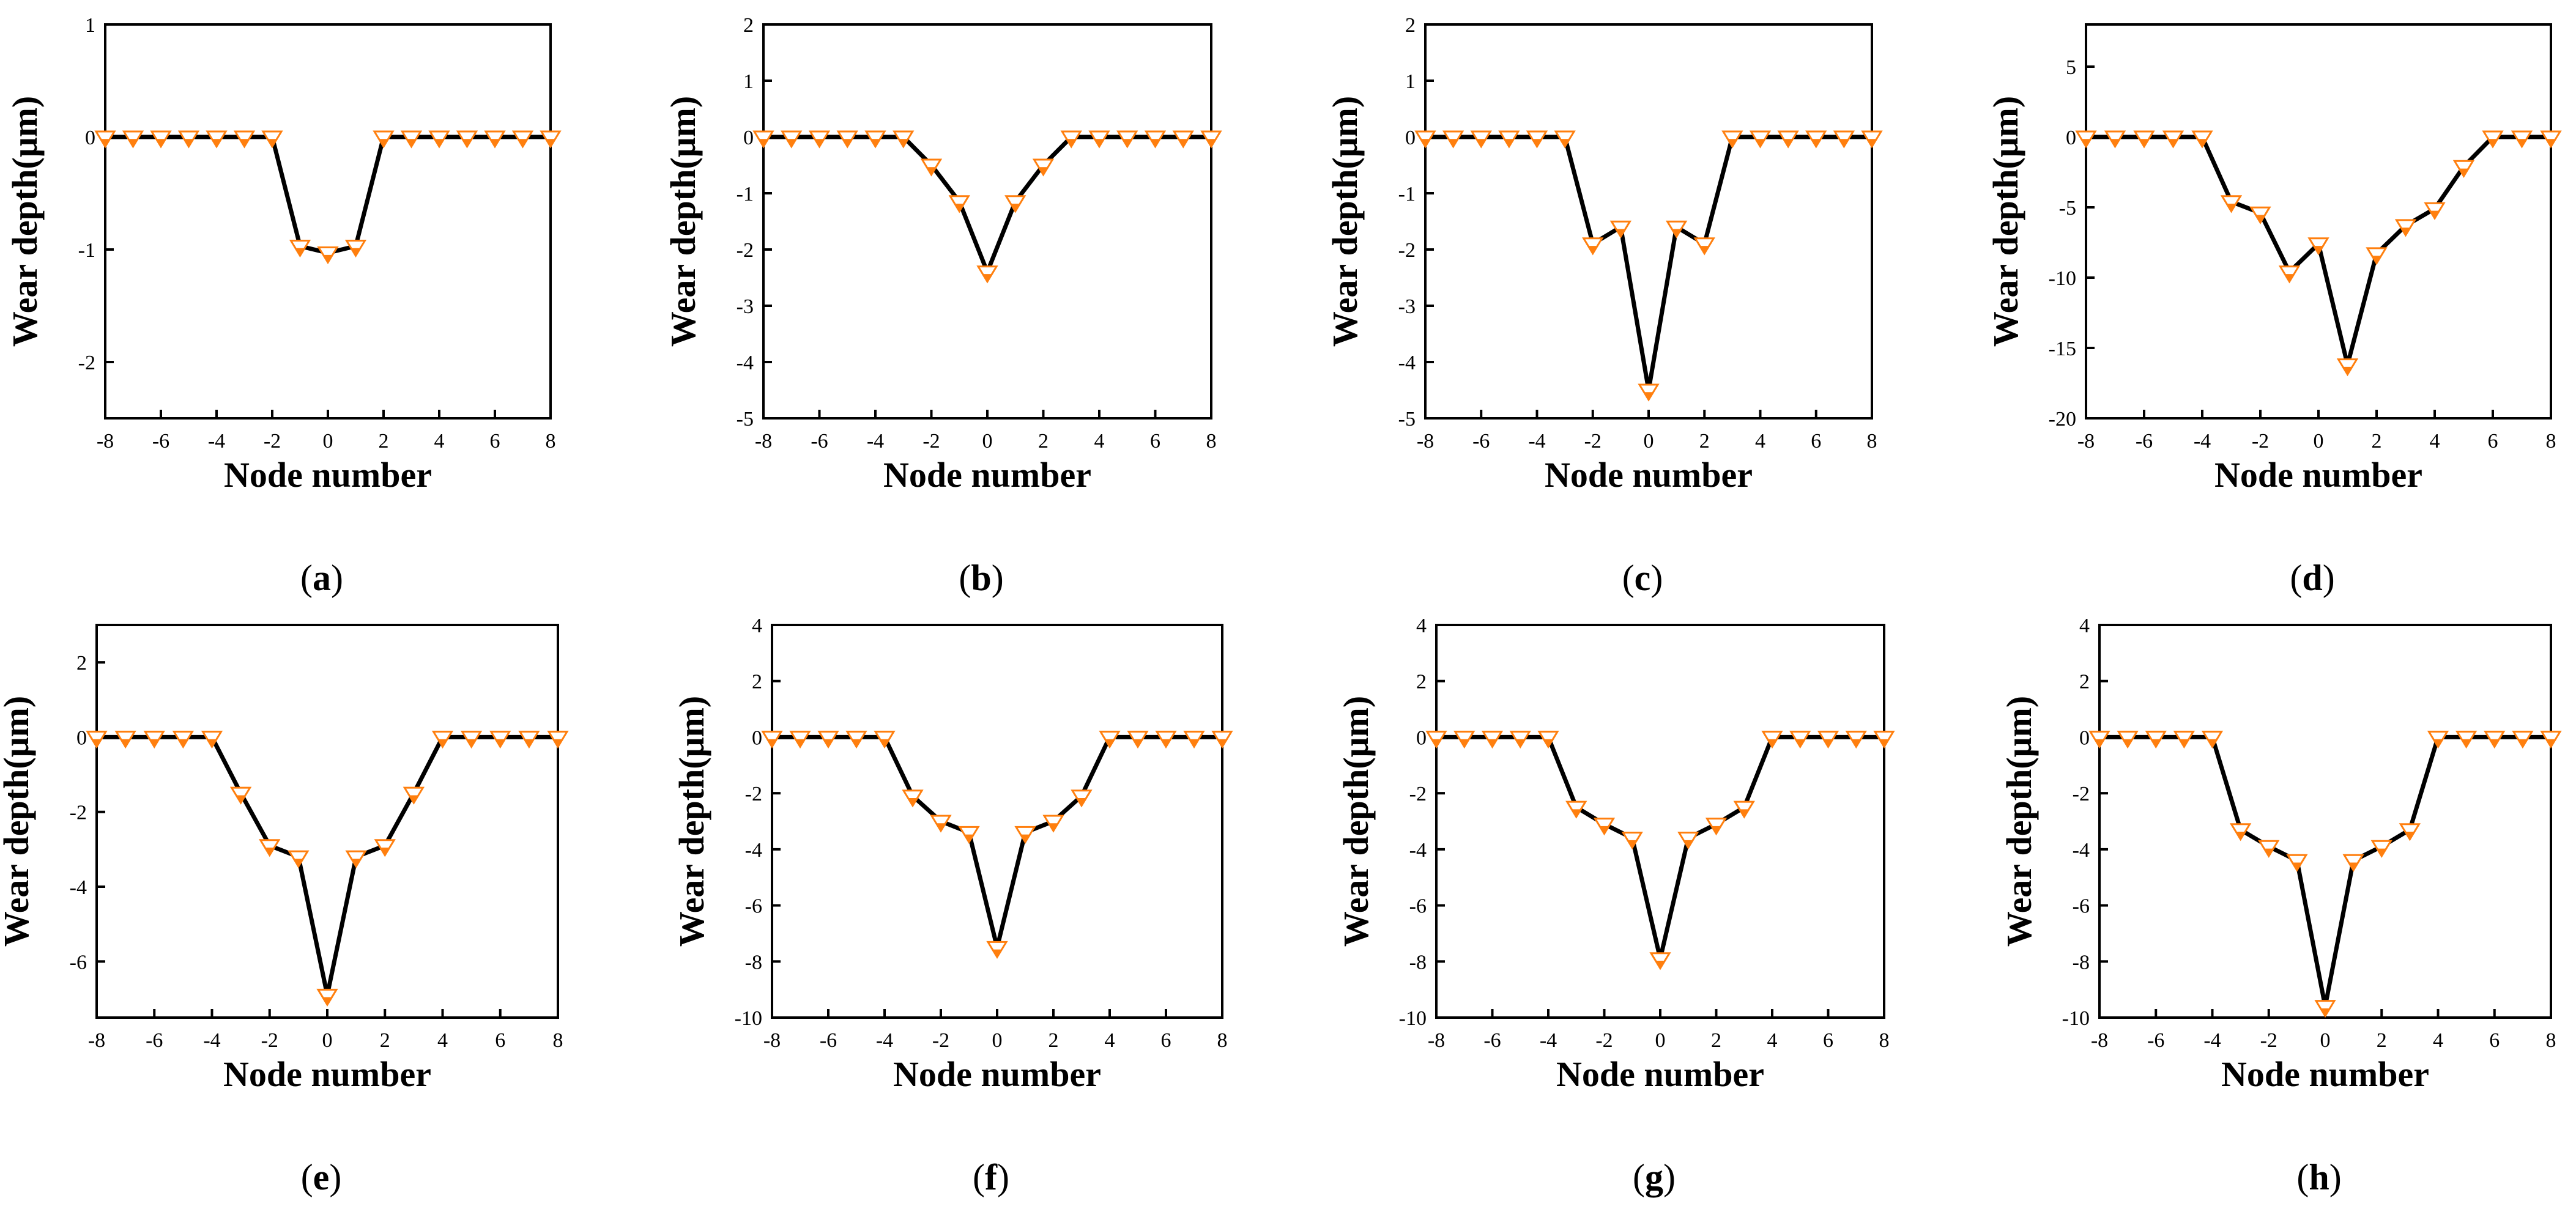 The width and height of the screenshot is (2576, 1220). I want to click on caption-letter: d, so click(2312, 578).